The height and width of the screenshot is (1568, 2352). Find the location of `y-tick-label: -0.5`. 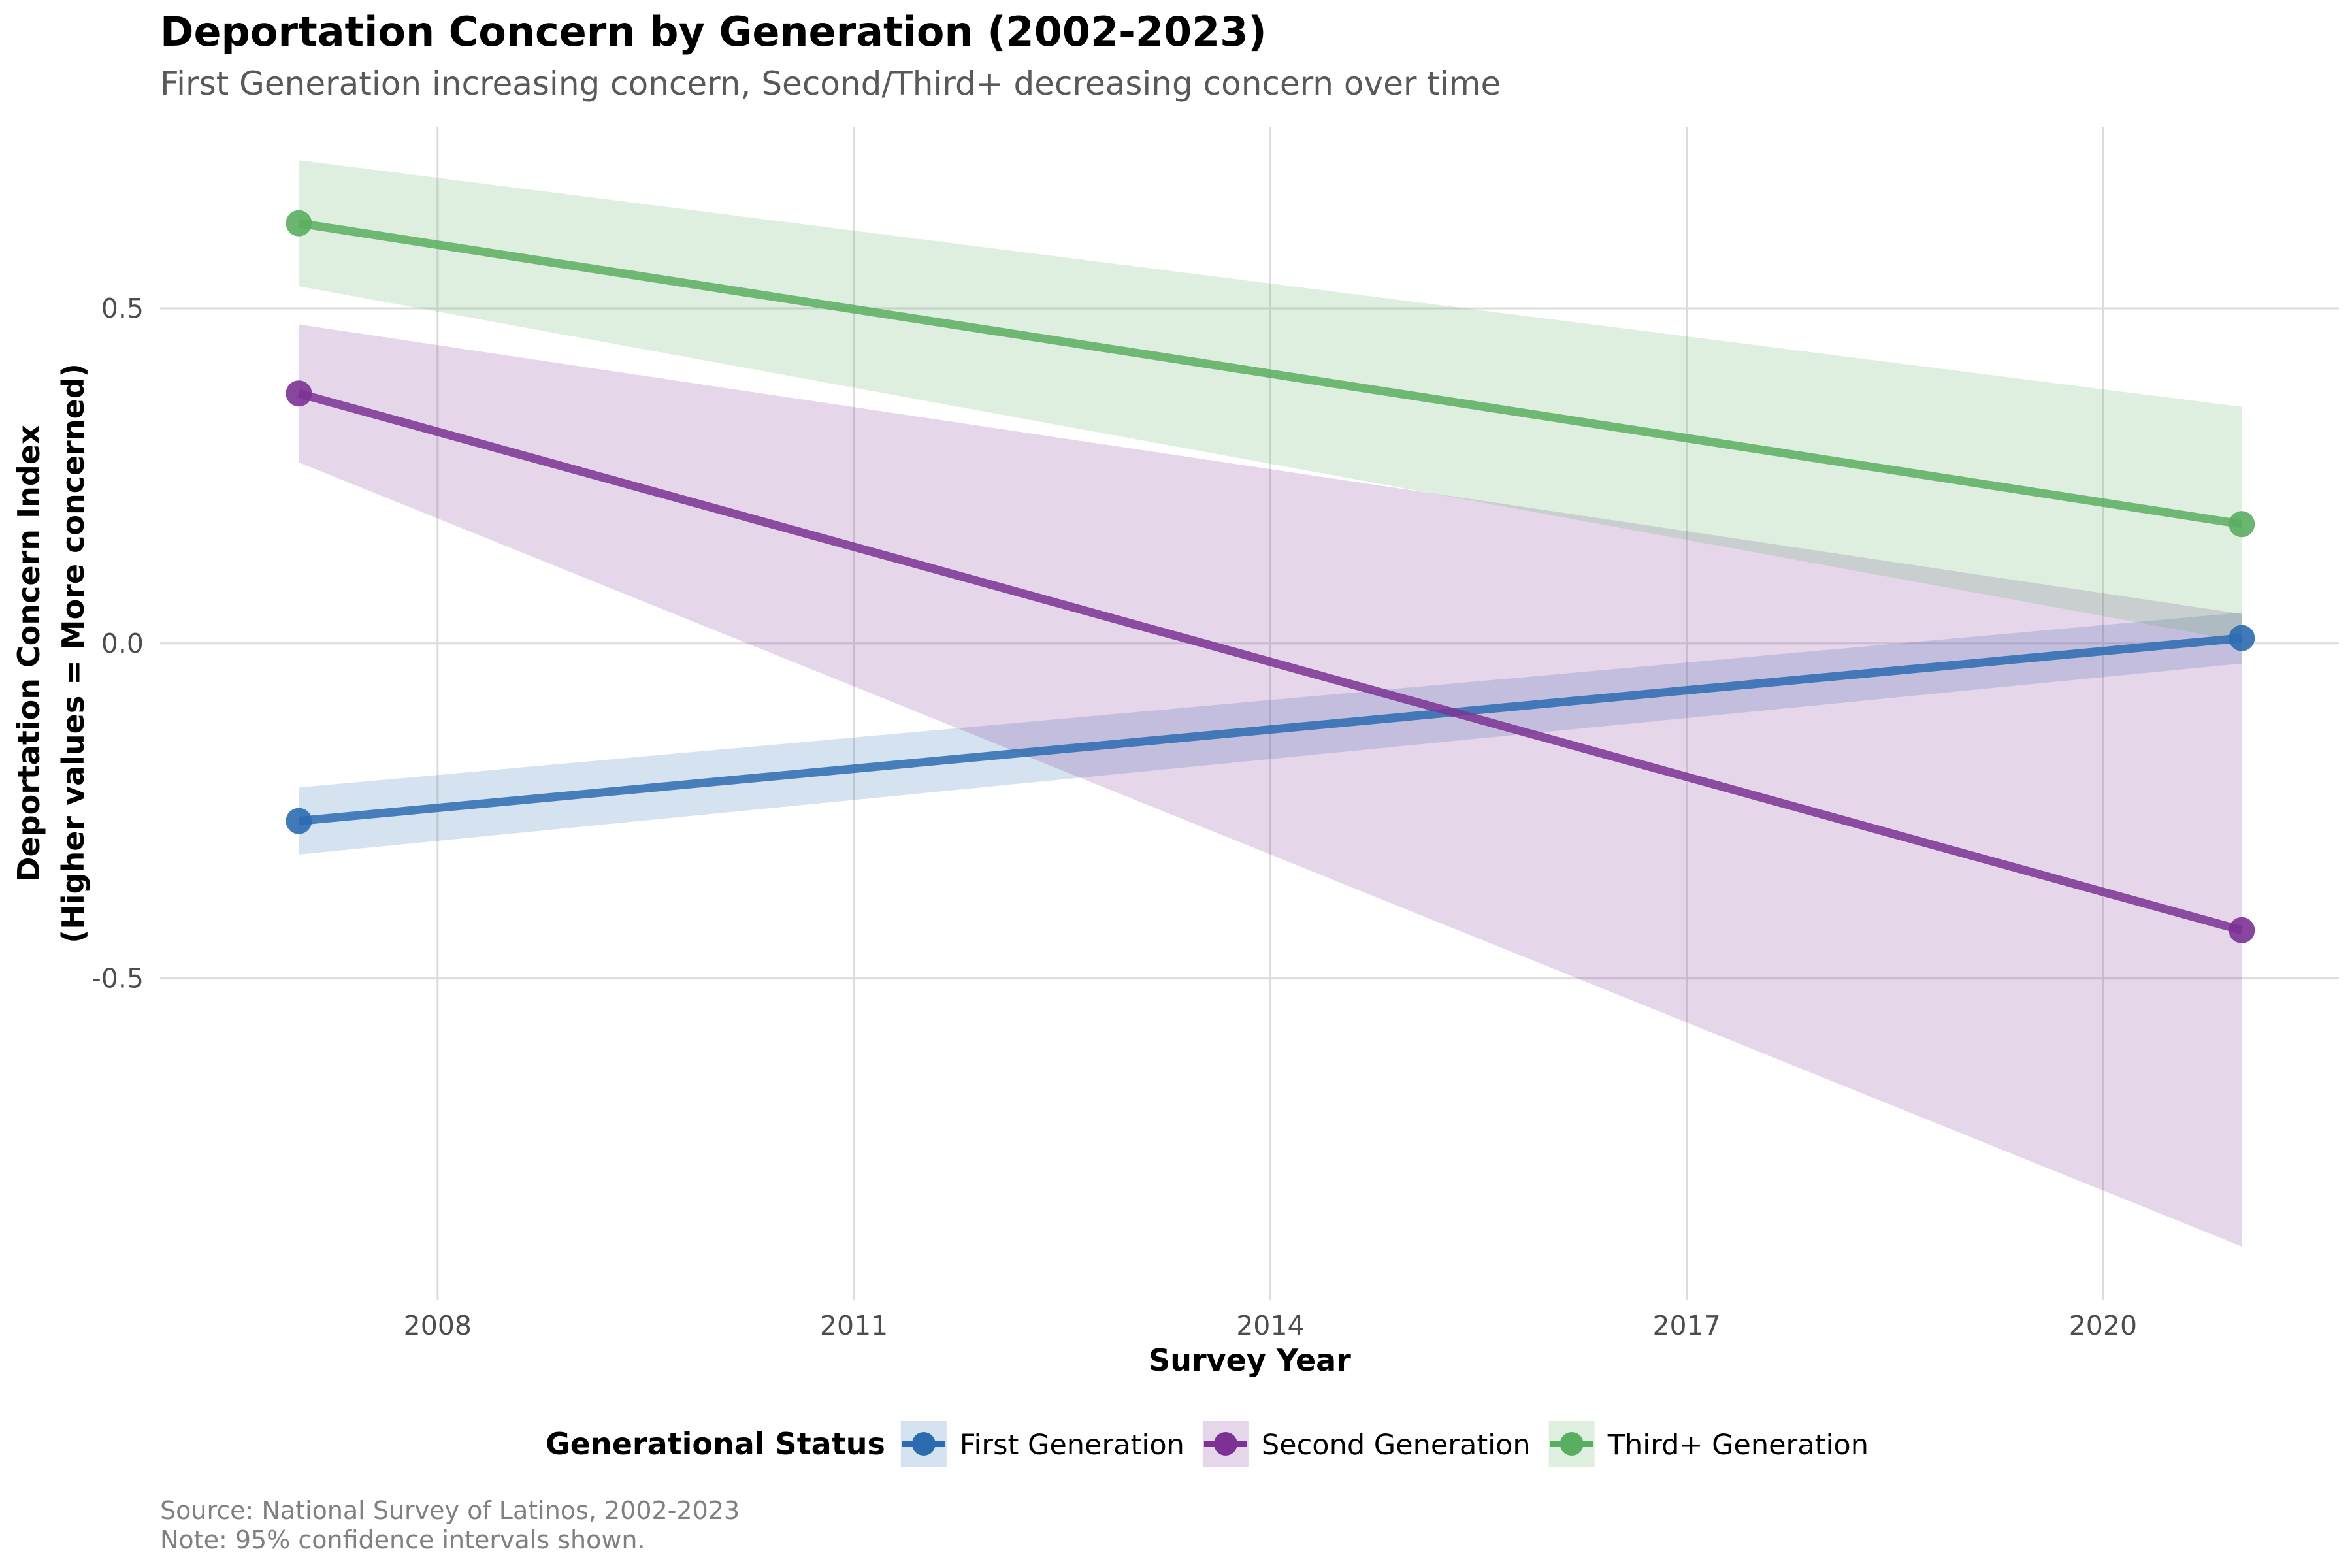

y-tick-label: -0.5 is located at coordinates (117, 978).